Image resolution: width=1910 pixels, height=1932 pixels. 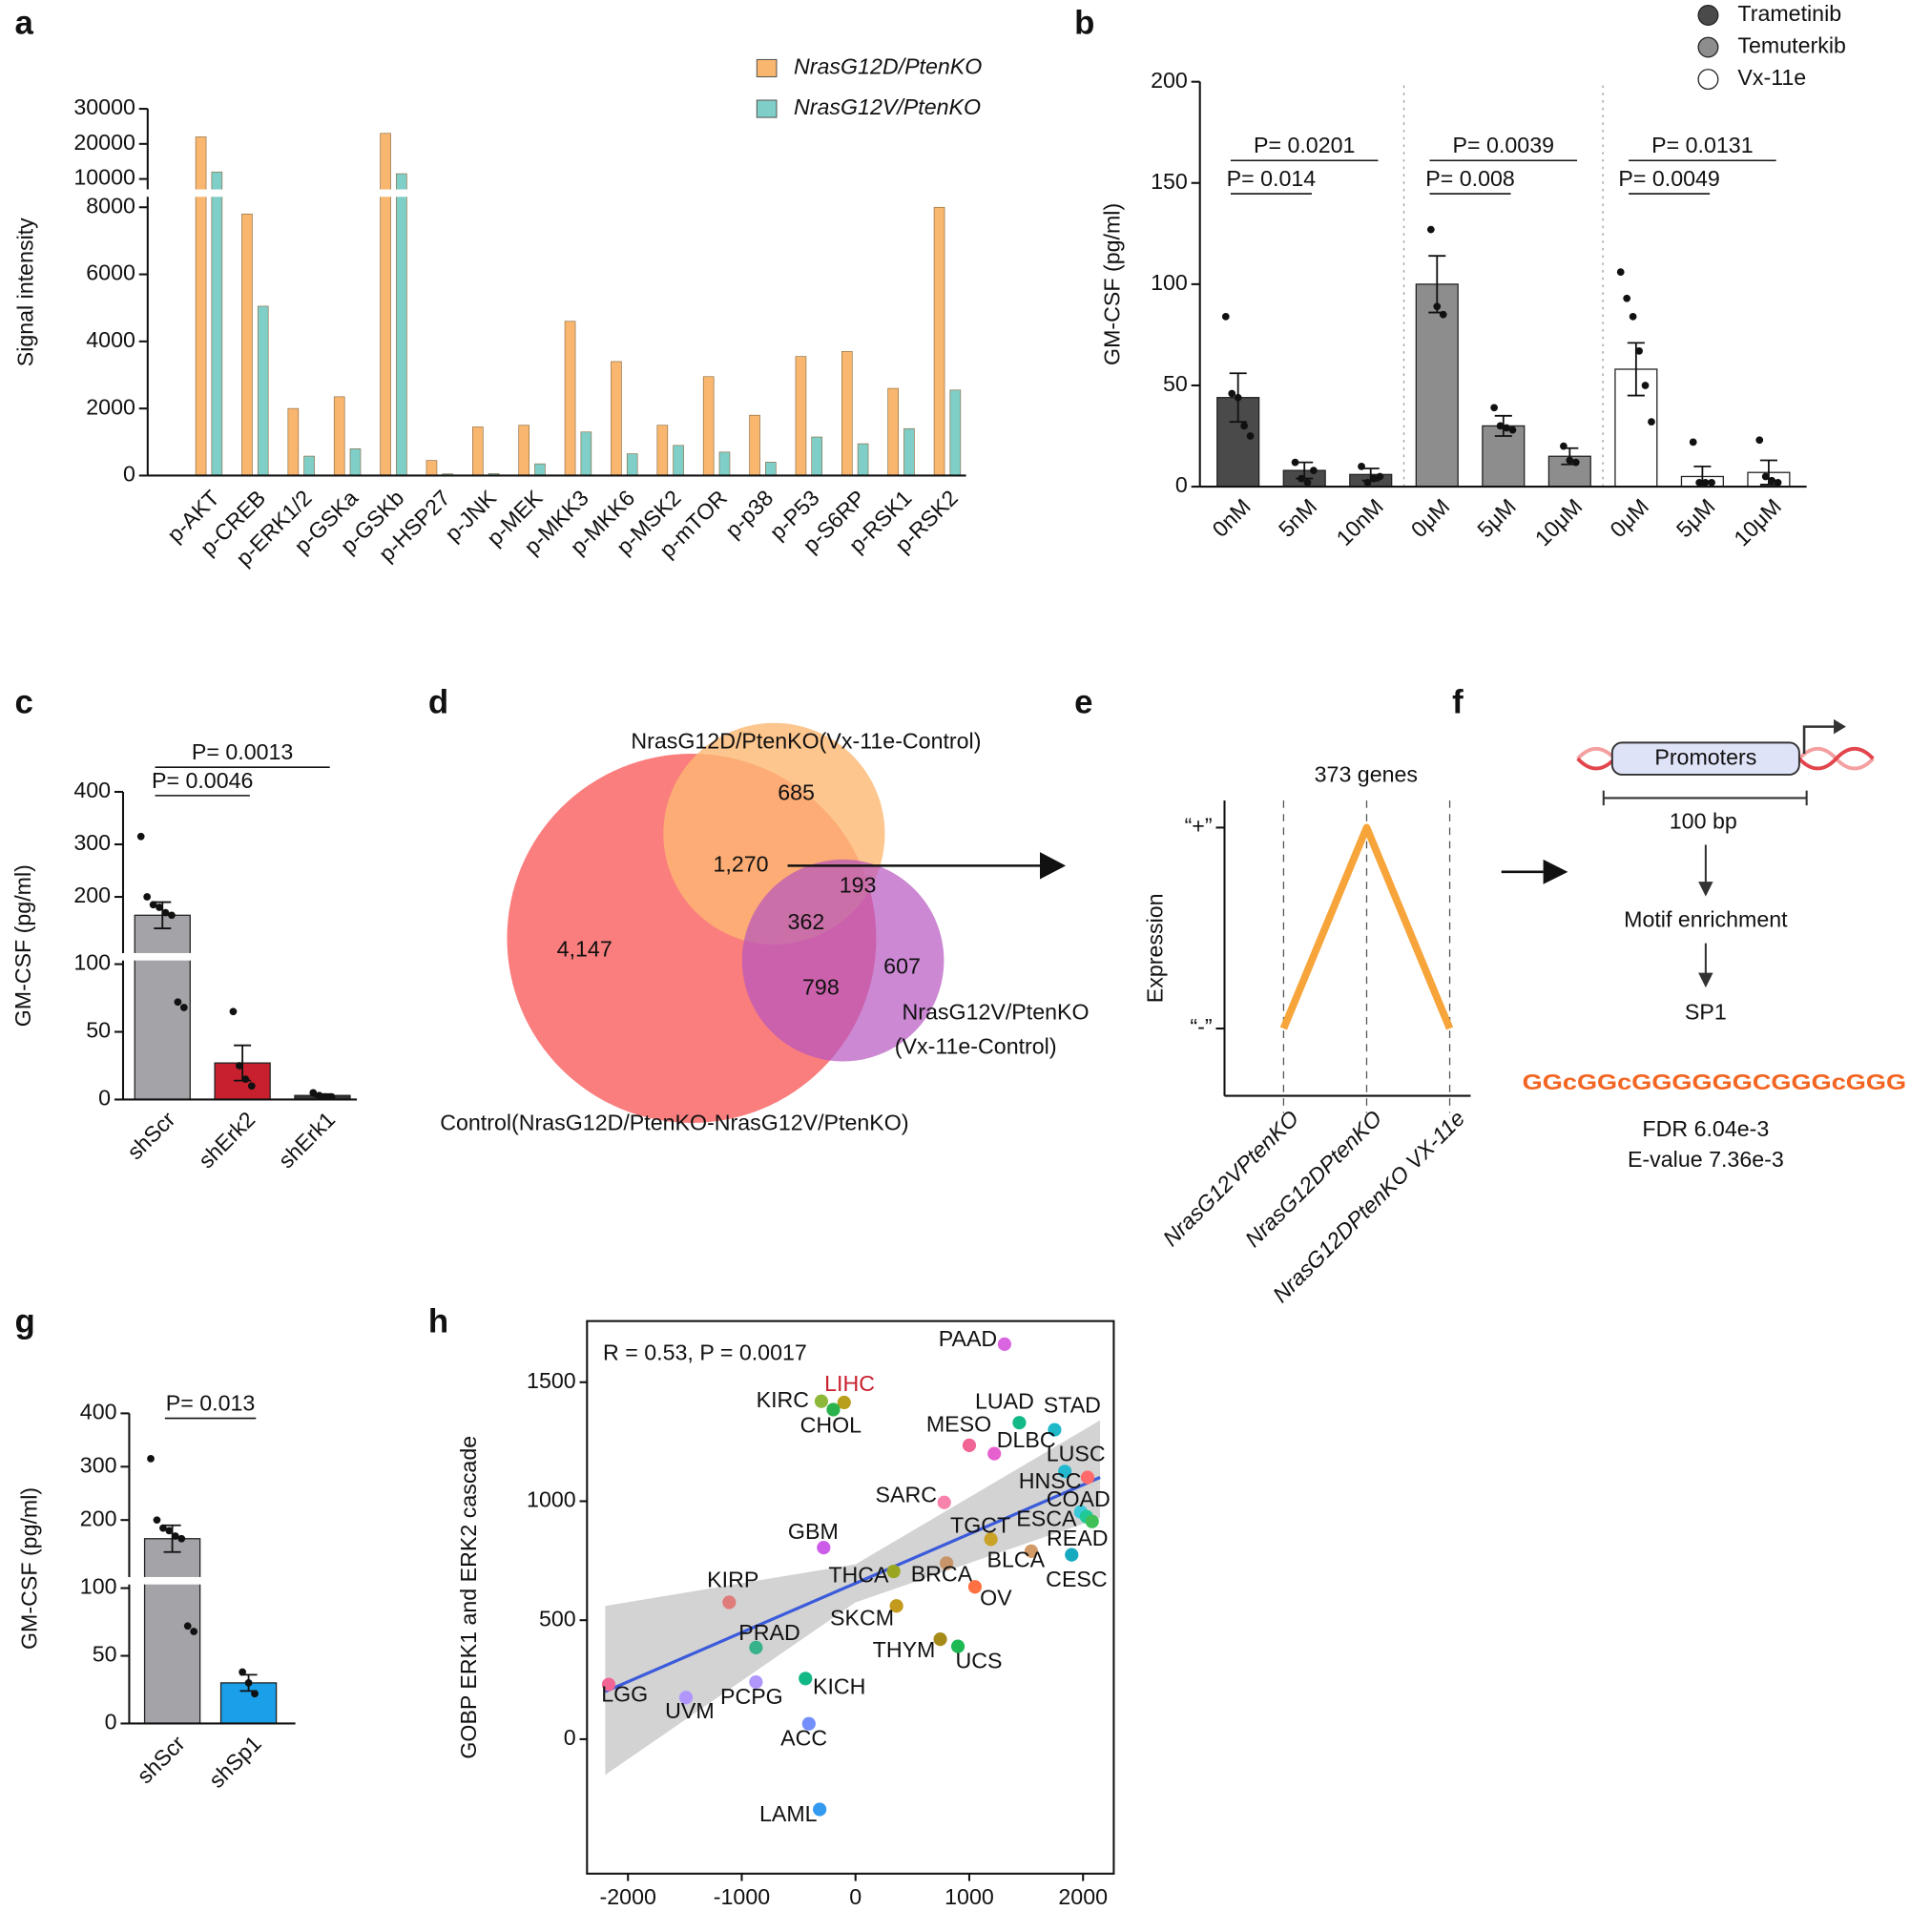 What do you see at coordinates (1199, 826) in the screenshot?
I see `y-tick-label: “+”` at bounding box center [1199, 826].